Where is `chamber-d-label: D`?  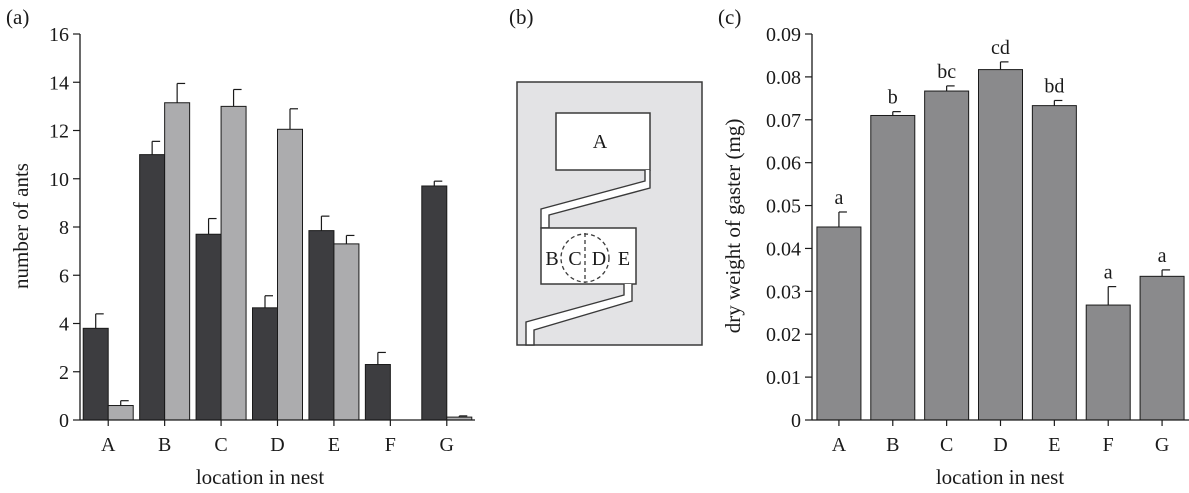
chamber-d-label: D is located at coordinates (599, 259).